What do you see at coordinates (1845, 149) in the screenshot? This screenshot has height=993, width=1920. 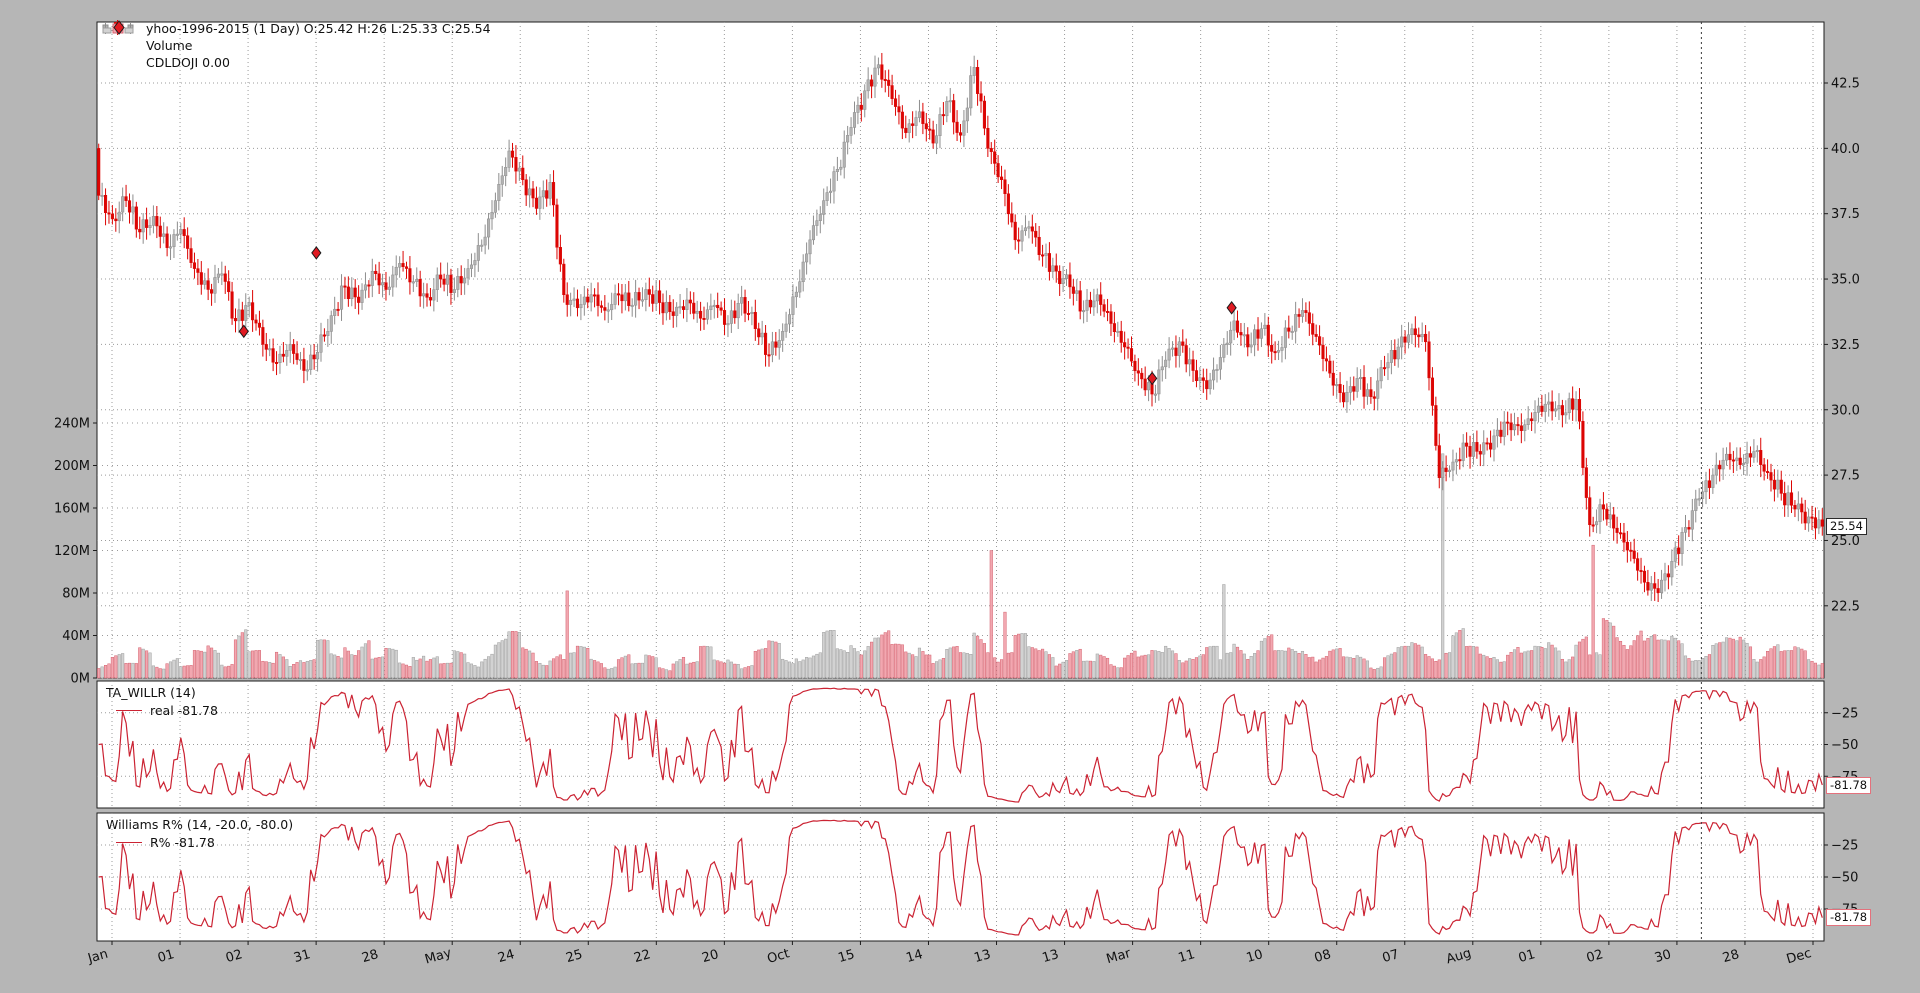 I see `price-tick-label: 40.0` at bounding box center [1845, 149].